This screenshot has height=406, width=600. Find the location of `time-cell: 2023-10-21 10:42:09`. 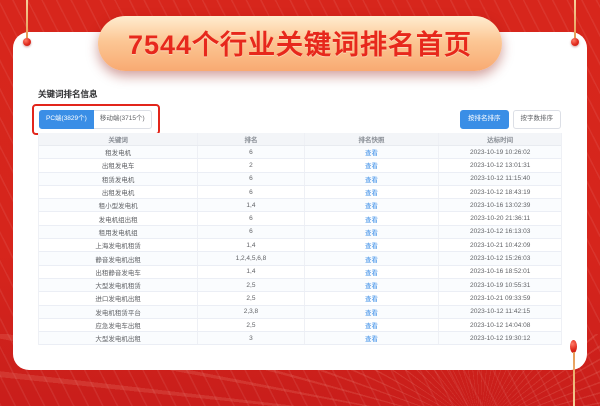

time-cell: 2023-10-21 10:42:09 is located at coordinates (500, 245).